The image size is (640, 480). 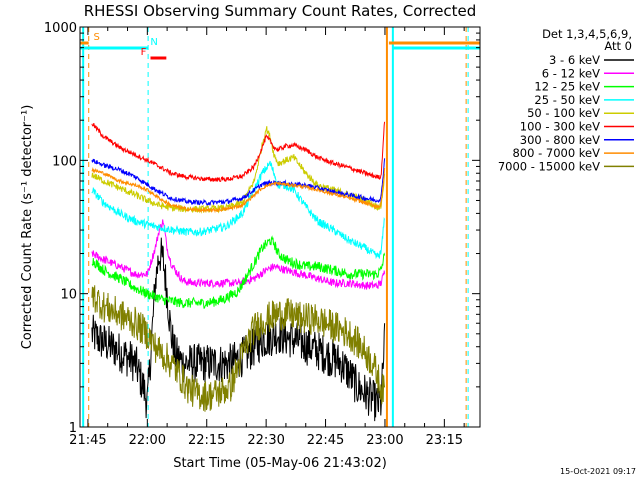 I want to click on x-tick-label: 22:15, so click(x=206, y=440).